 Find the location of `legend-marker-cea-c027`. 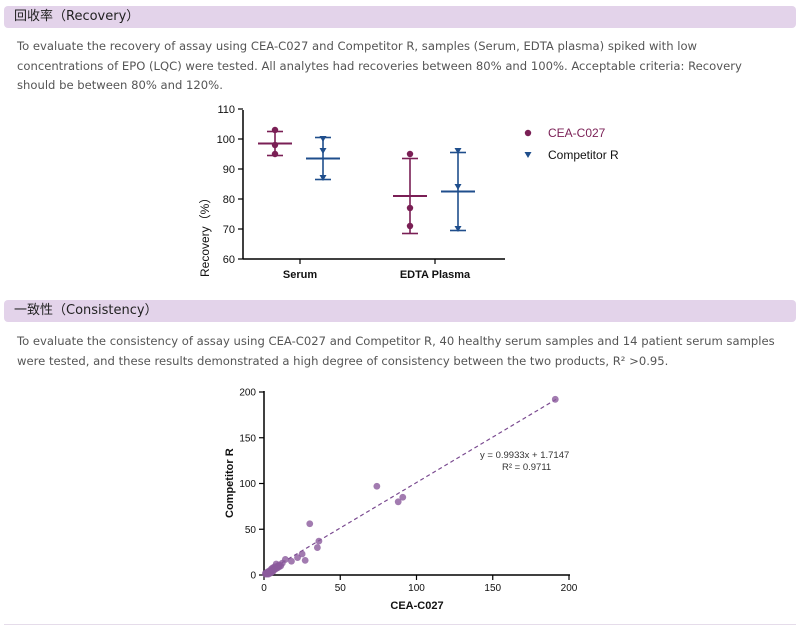

legend-marker-cea-c027 is located at coordinates (528, 133).